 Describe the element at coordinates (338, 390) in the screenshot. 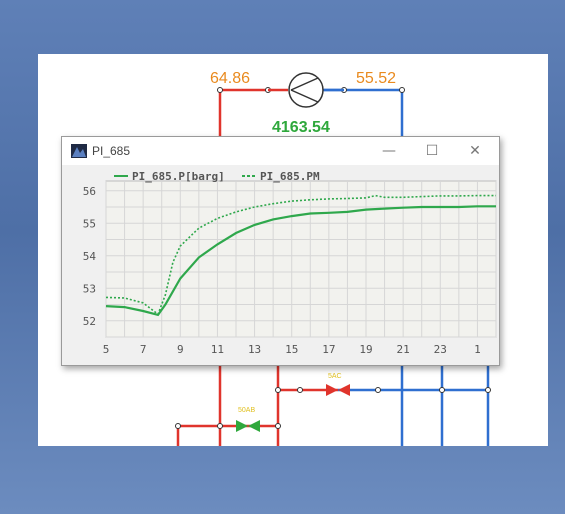

I see `valve-red` at that location.